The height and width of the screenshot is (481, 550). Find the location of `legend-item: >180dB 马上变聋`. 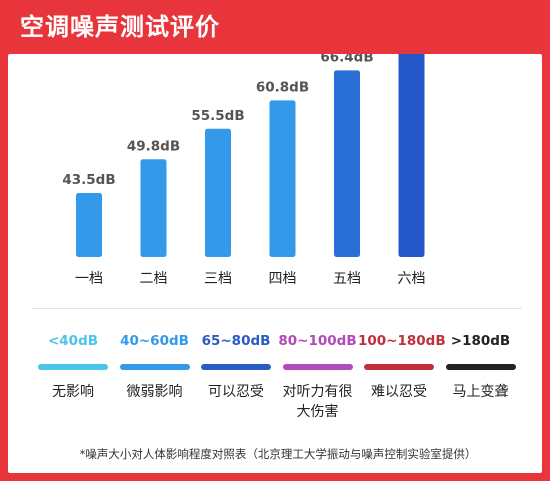

legend-item: >180dB 马上变聋 is located at coordinates (481, 367).